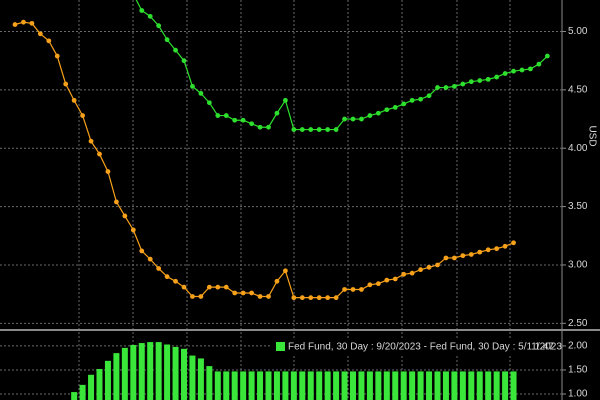 The width and height of the screenshot is (600, 400). Describe the element at coordinates (578, 323) in the screenshot. I see `y-tick-label: 2.50` at that location.